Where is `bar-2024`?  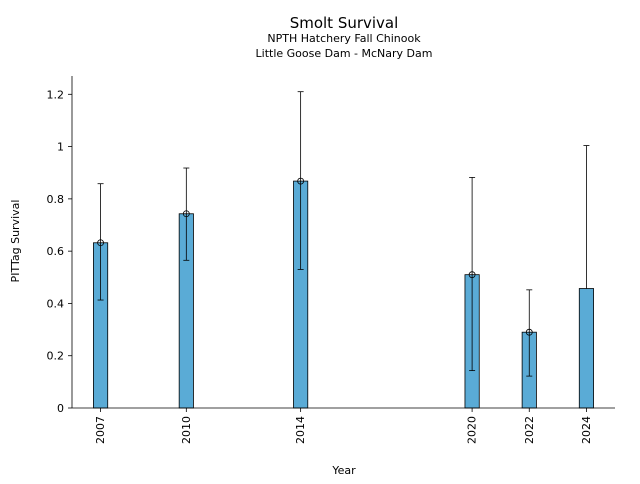 bar-2024 is located at coordinates (586, 348).